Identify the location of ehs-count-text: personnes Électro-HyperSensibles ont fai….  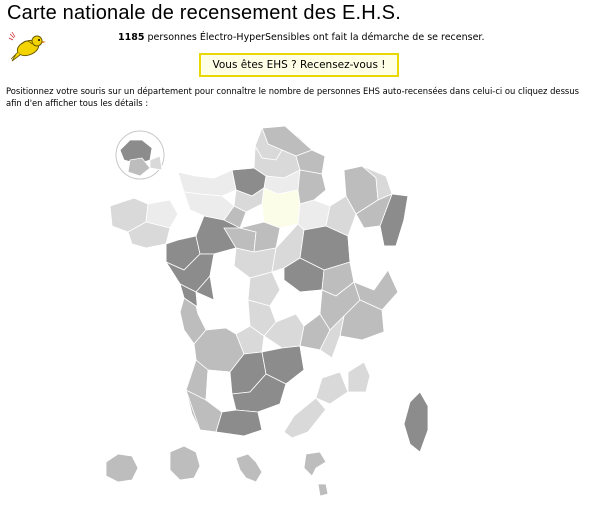
(314, 37).